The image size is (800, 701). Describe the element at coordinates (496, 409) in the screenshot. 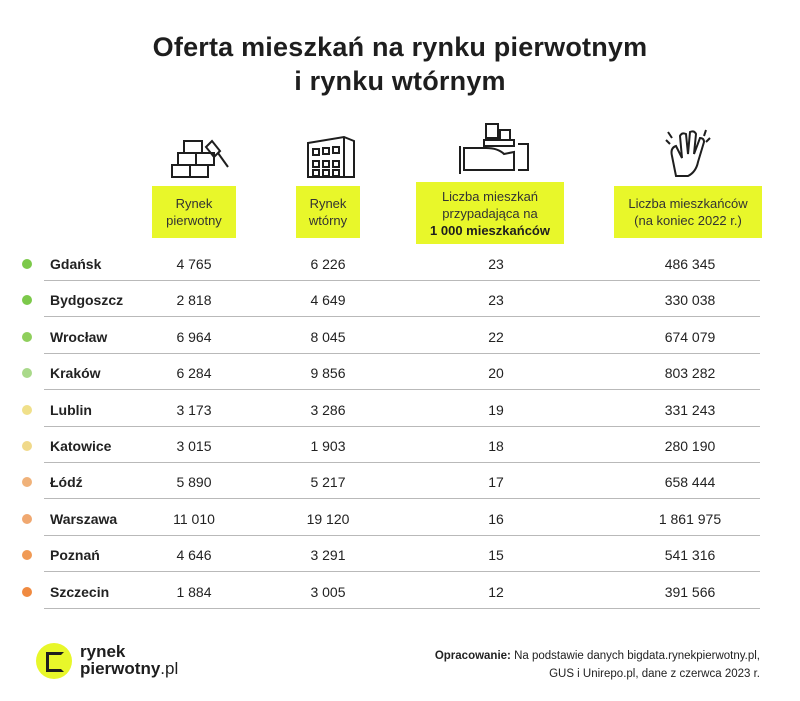

I see `cell-per-1000: 19` at that location.